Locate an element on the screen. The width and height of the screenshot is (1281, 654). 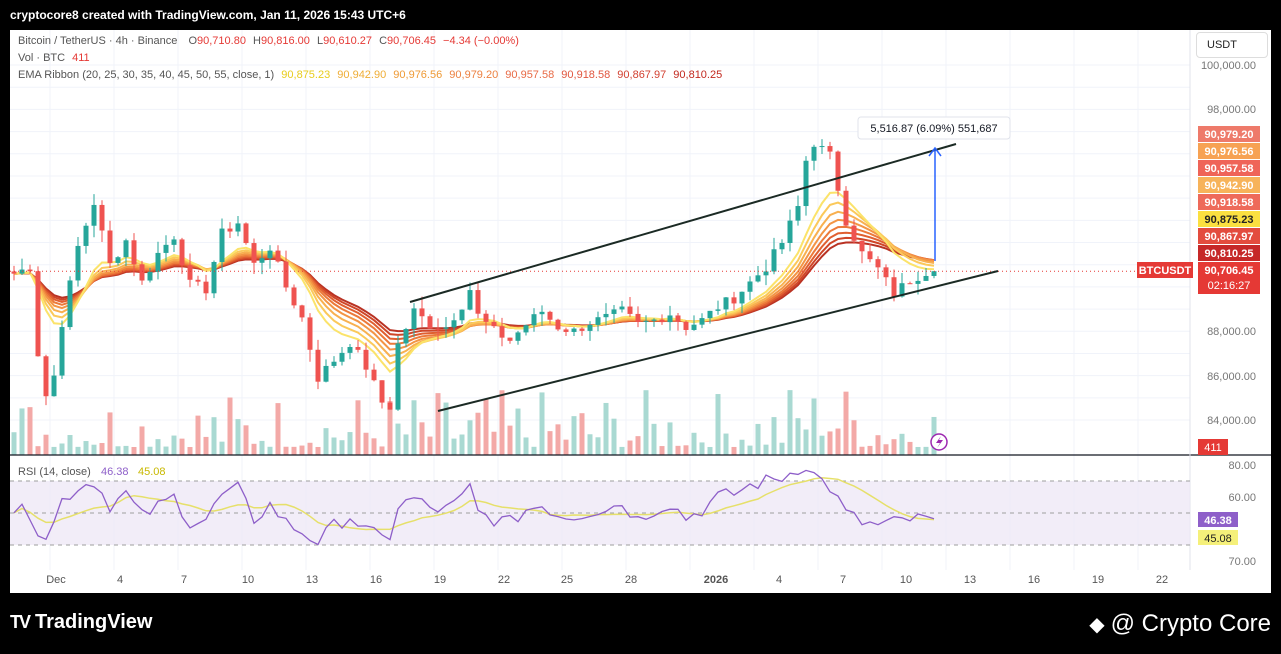
currency-button: USDT is located at coordinates (1232, 45).